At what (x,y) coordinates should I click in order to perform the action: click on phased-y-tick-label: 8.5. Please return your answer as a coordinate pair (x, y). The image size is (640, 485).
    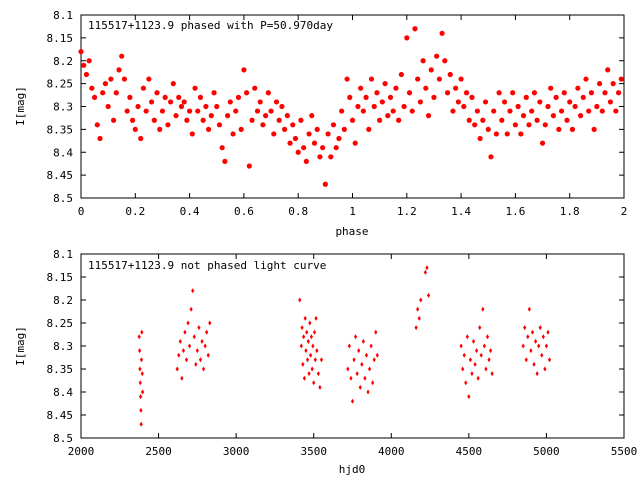
    Looking at the image, I should click on (63, 198).